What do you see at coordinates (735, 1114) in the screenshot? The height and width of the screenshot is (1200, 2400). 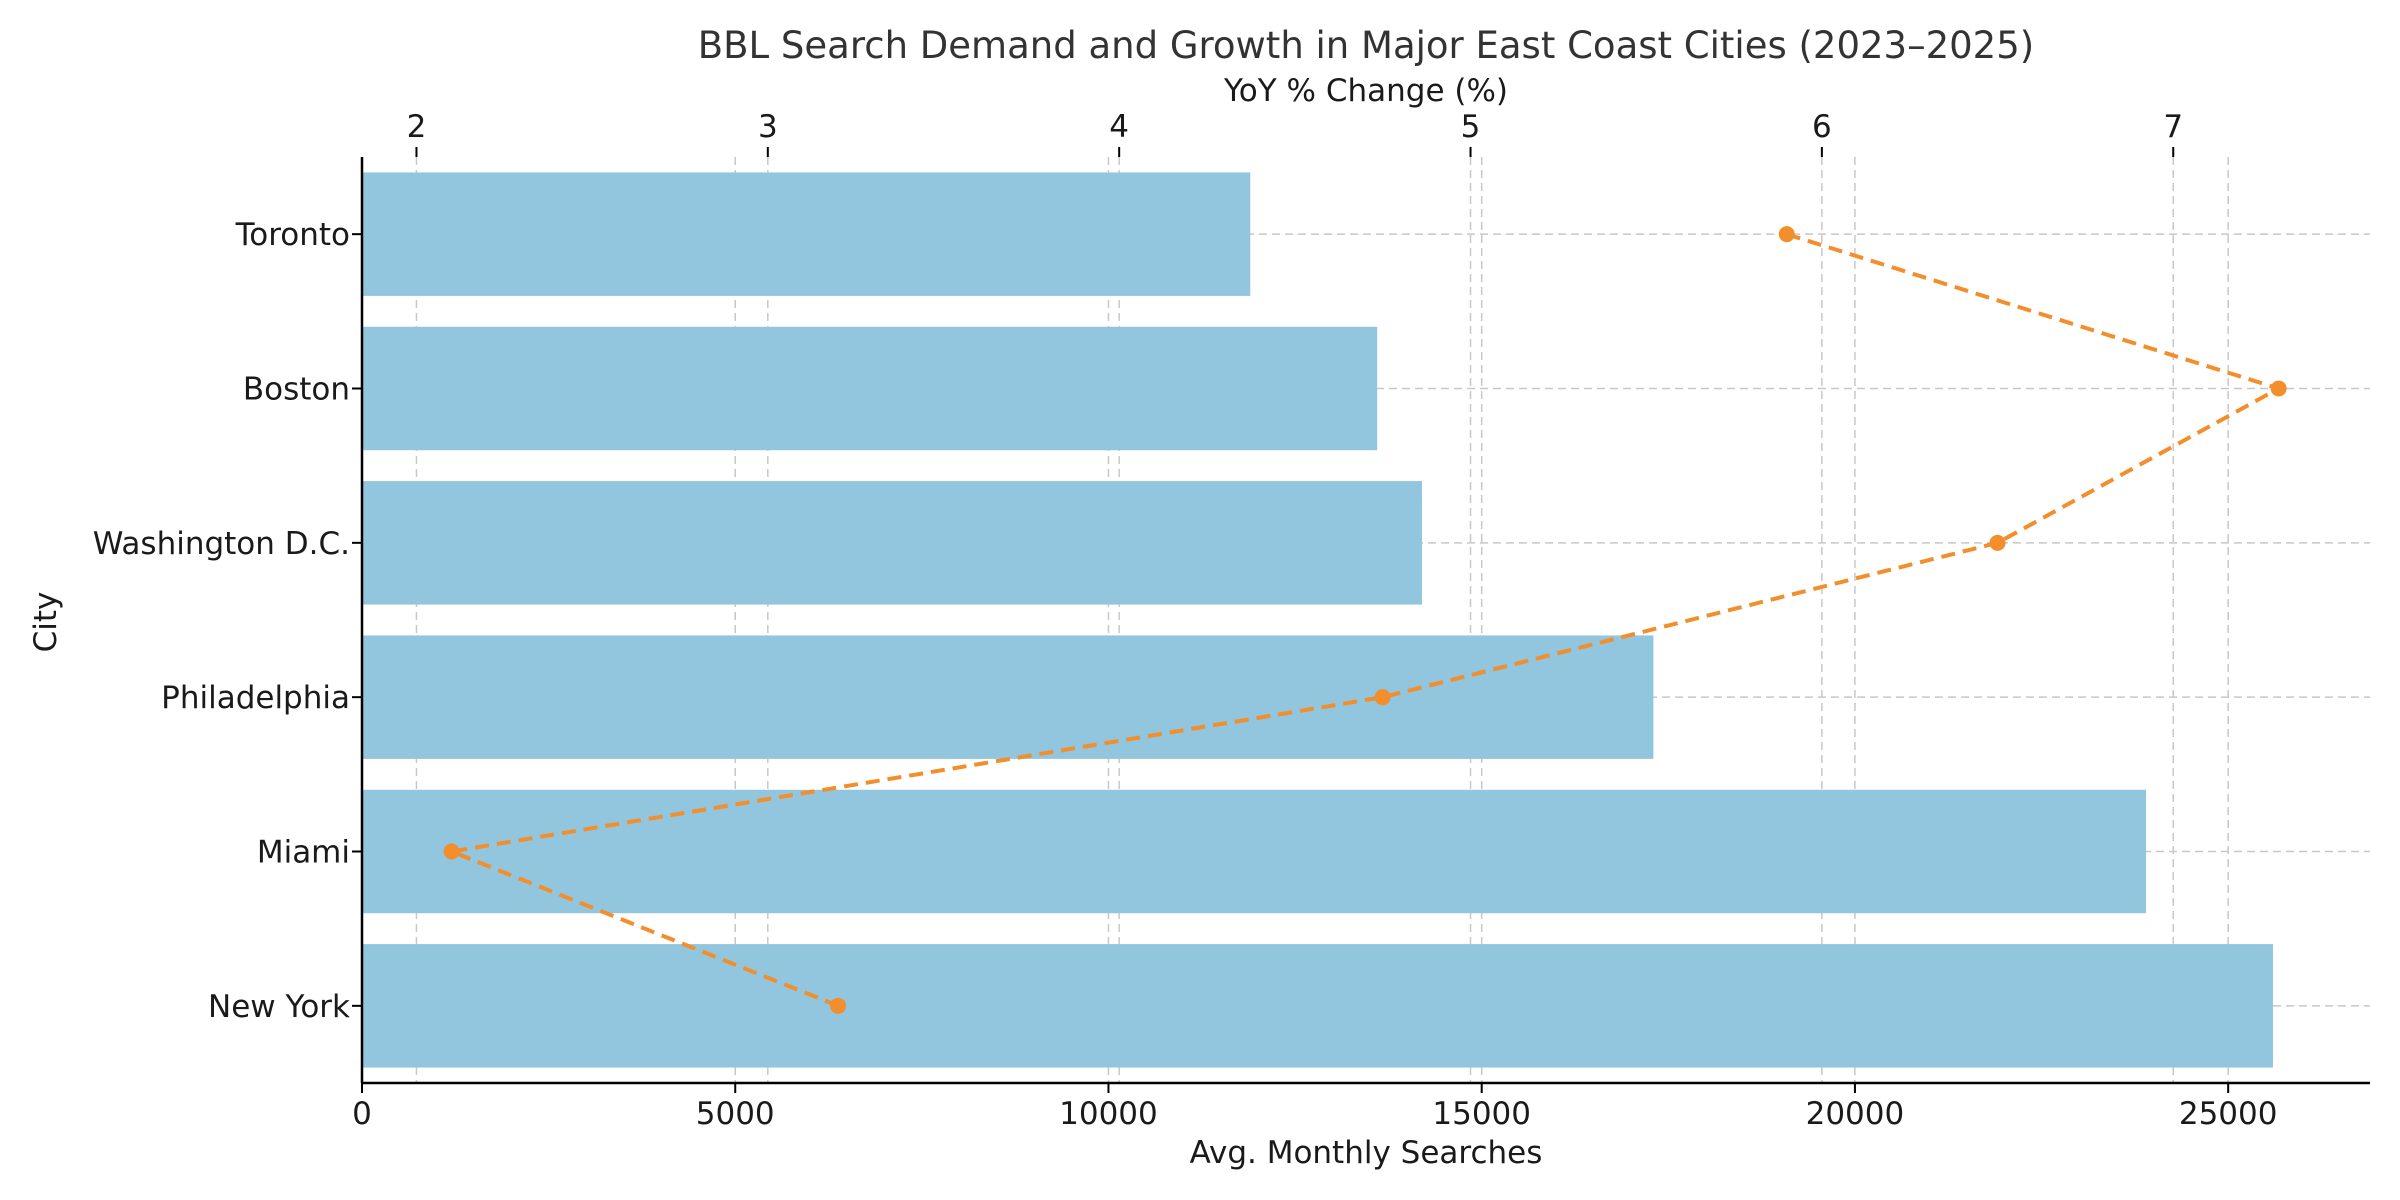 I see `bottom-tick-label: 5000` at bounding box center [735, 1114].